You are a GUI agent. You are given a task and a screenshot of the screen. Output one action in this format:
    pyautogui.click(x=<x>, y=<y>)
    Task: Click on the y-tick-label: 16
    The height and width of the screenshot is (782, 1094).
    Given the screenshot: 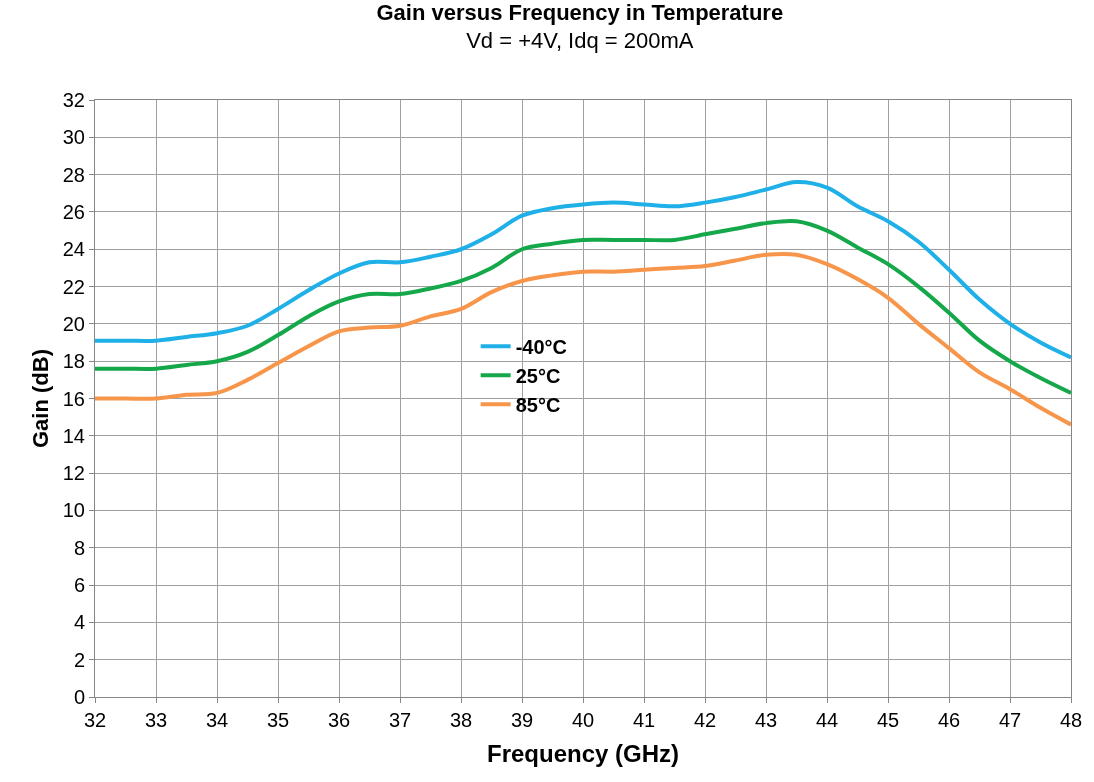 What is the action you would take?
    pyautogui.click(x=73, y=398)
    